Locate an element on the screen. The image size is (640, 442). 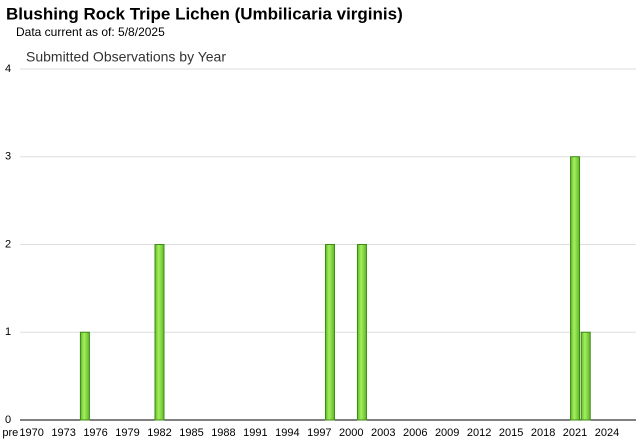
x-tick-label: 1979 is located at coordinates (127, 433).